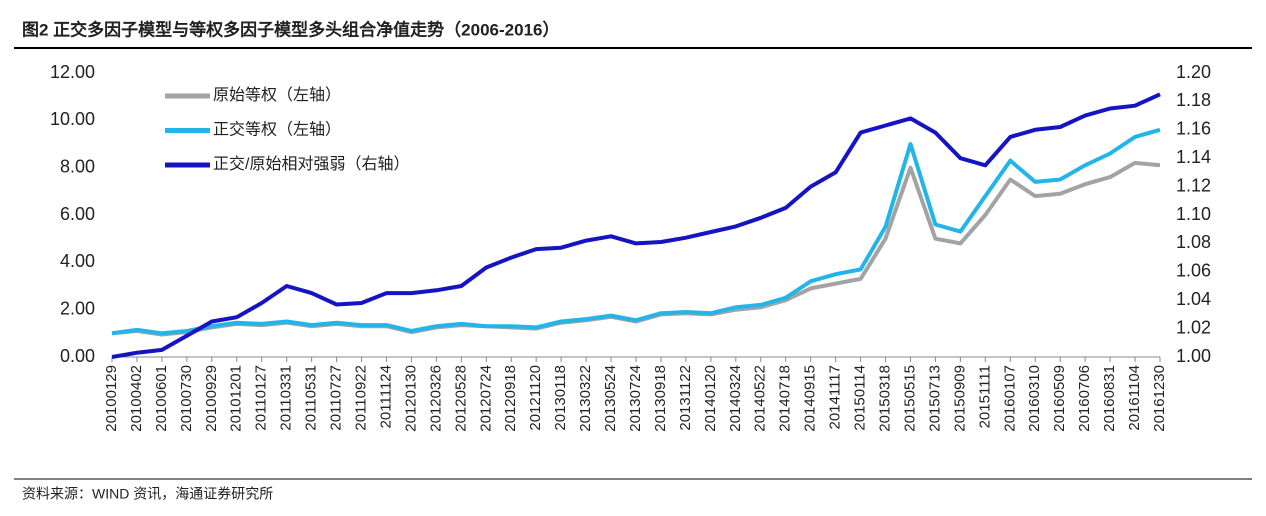 The image size is (1266, 516). Describe the element at coordinates (1193, 271) in the screenshot. I see `y2-tick-label: 1.06` at that location.